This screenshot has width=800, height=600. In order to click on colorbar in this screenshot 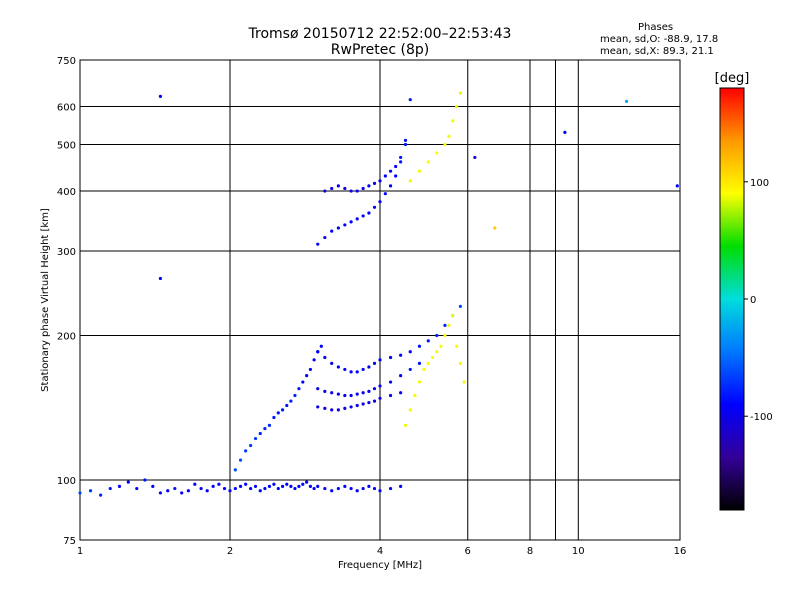, I will do `click(732, 299)`.